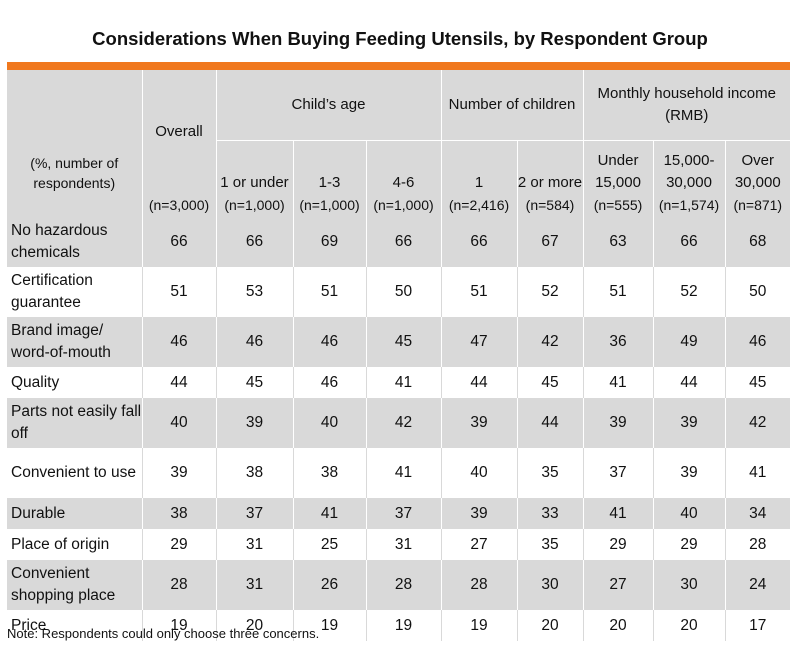  Describe the element at coordinates (757, 585) in the screenshot. I see `value-cell: 24` at that location.